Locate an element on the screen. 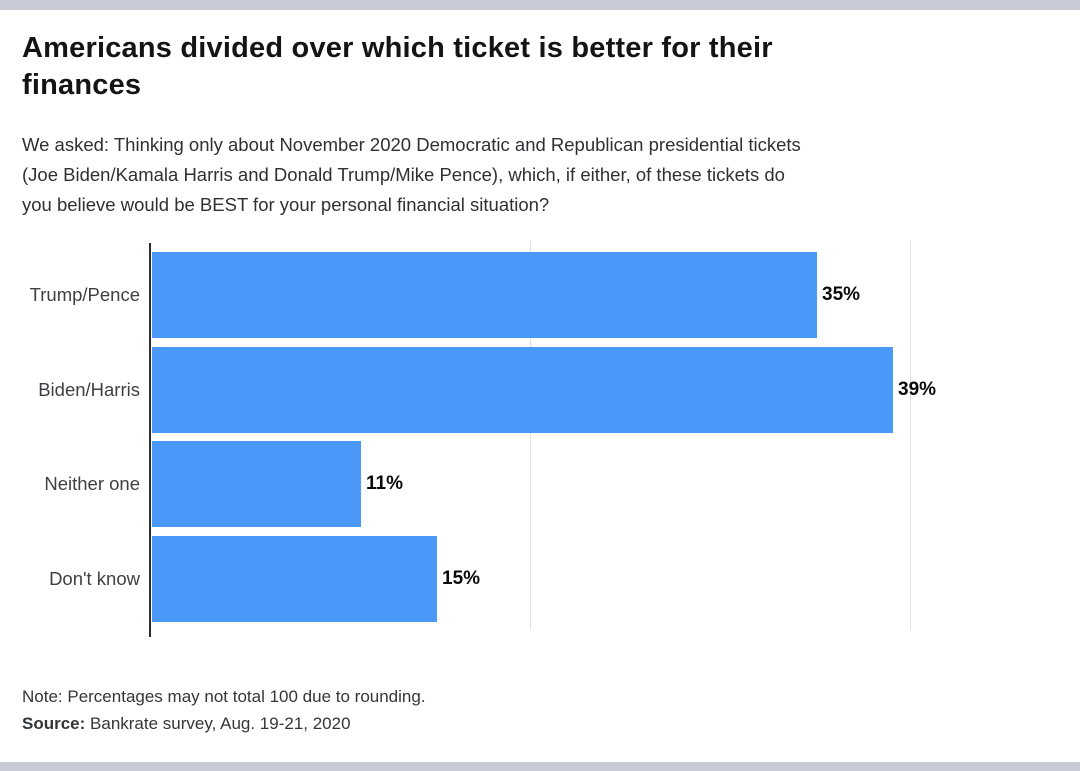  value-label: 35% is located at coordinates (841, 294).